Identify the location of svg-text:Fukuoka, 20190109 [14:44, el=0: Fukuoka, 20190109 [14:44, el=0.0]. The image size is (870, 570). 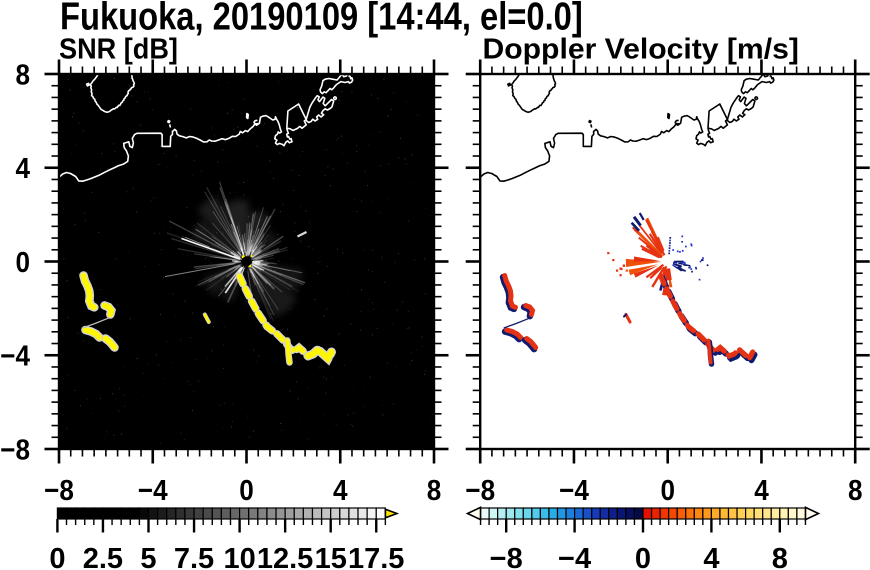
(321, 19).